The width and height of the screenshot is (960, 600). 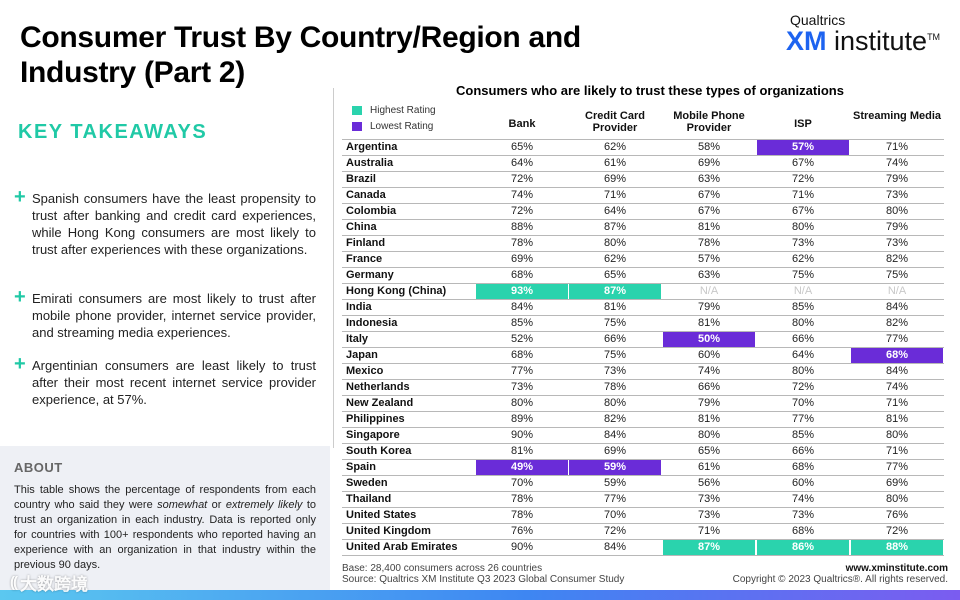 I want to click on website-link: www.xminstitute.com, so click(x=840, y=568).